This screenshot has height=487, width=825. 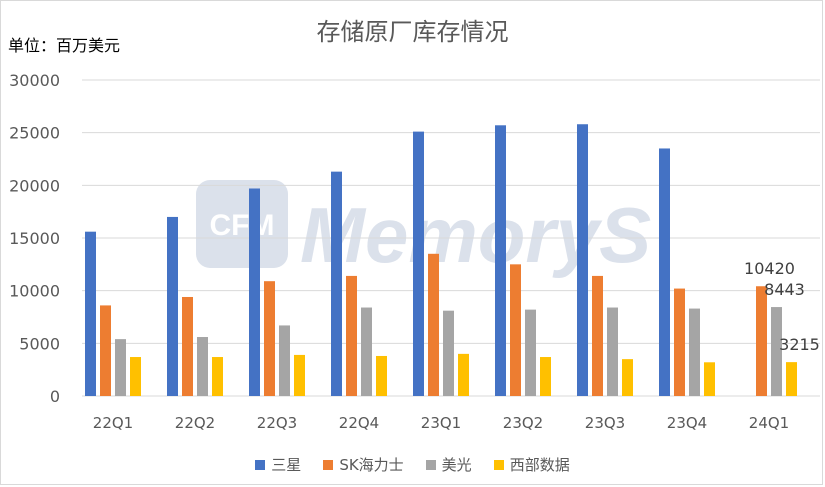 What do you see at coordinates (64, 45) in the screenshot?
I see `unit-label: 单位：百万美元` at bounding box center [64, 45].